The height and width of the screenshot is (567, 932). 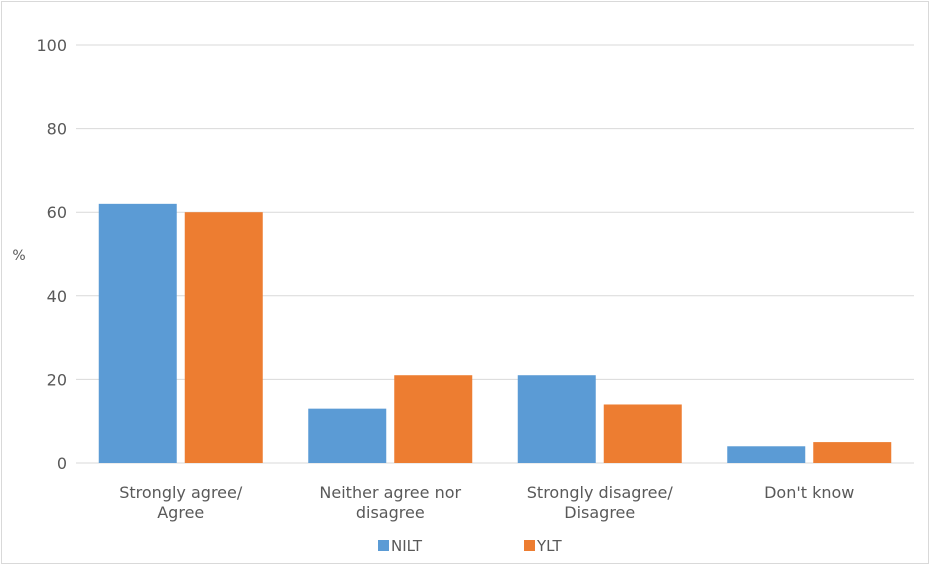 I want to click on y-axis-ticks: 0 20 40 60 80 100, so click(x=51, y=254).